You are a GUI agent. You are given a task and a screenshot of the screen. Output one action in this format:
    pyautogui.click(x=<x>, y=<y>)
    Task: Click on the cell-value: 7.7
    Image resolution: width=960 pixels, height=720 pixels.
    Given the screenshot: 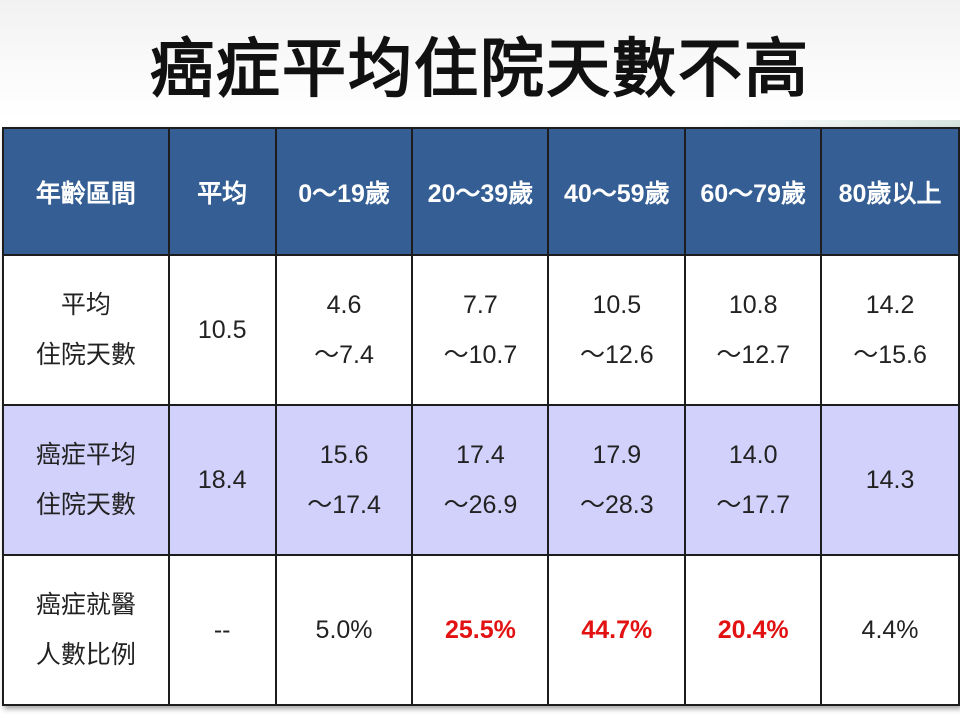 What is the action you would take?
    pyautogui.click(x=480, y=305)
    